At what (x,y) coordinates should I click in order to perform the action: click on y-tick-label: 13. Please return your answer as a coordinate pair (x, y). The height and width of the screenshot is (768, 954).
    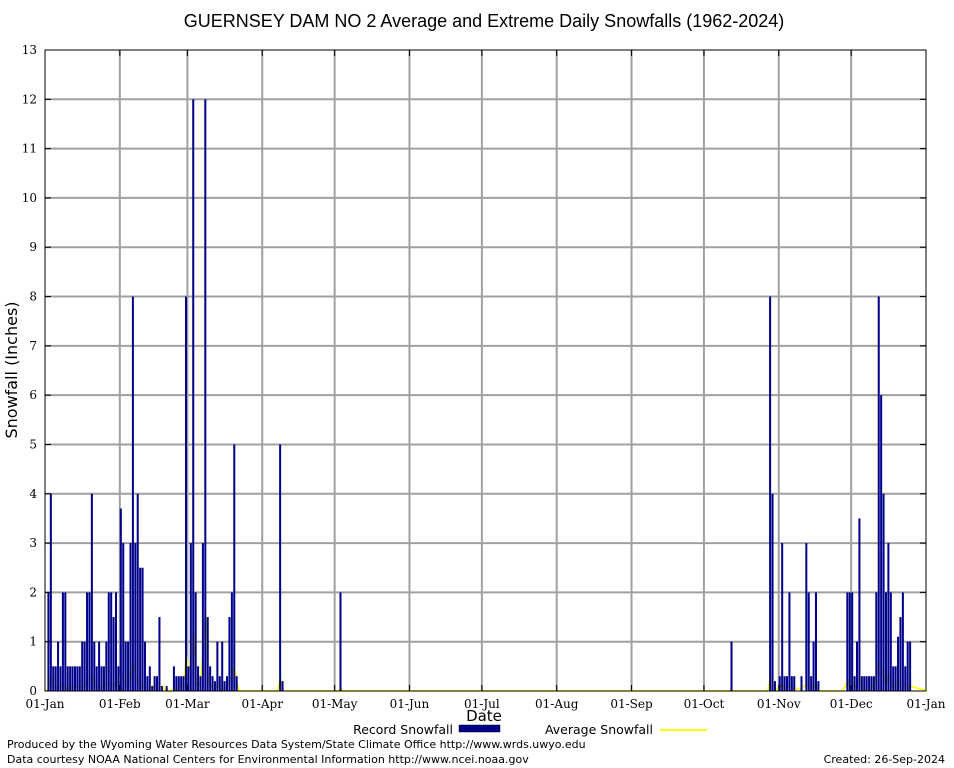
    Looking at the image, I should click on (29, 50).